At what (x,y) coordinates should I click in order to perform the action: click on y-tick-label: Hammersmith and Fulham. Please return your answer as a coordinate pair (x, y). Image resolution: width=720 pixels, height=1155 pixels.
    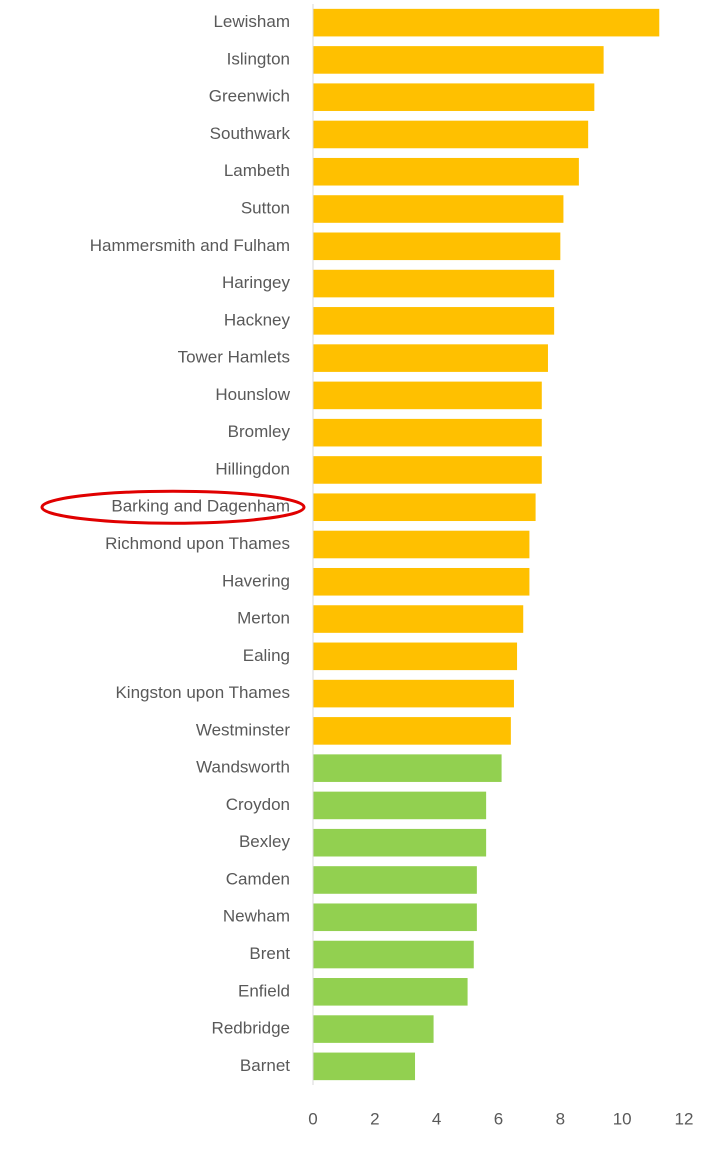
    Looking at the image, I should click on (190, 245).